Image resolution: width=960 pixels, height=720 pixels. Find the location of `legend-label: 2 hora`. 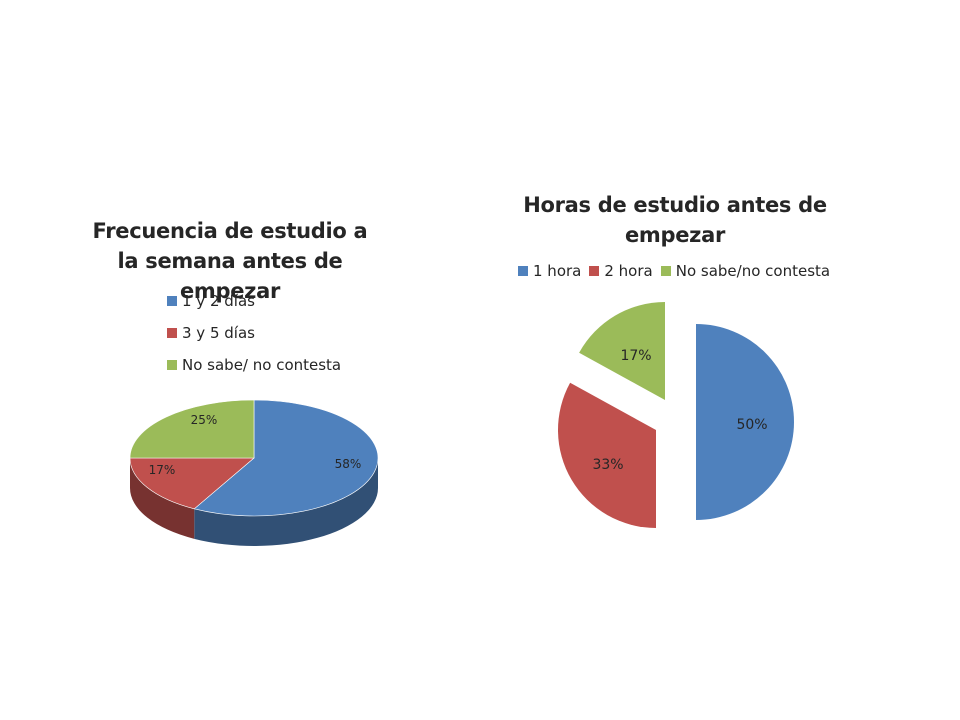

legend-label: 2 hora is located at coordinates (628, 271).